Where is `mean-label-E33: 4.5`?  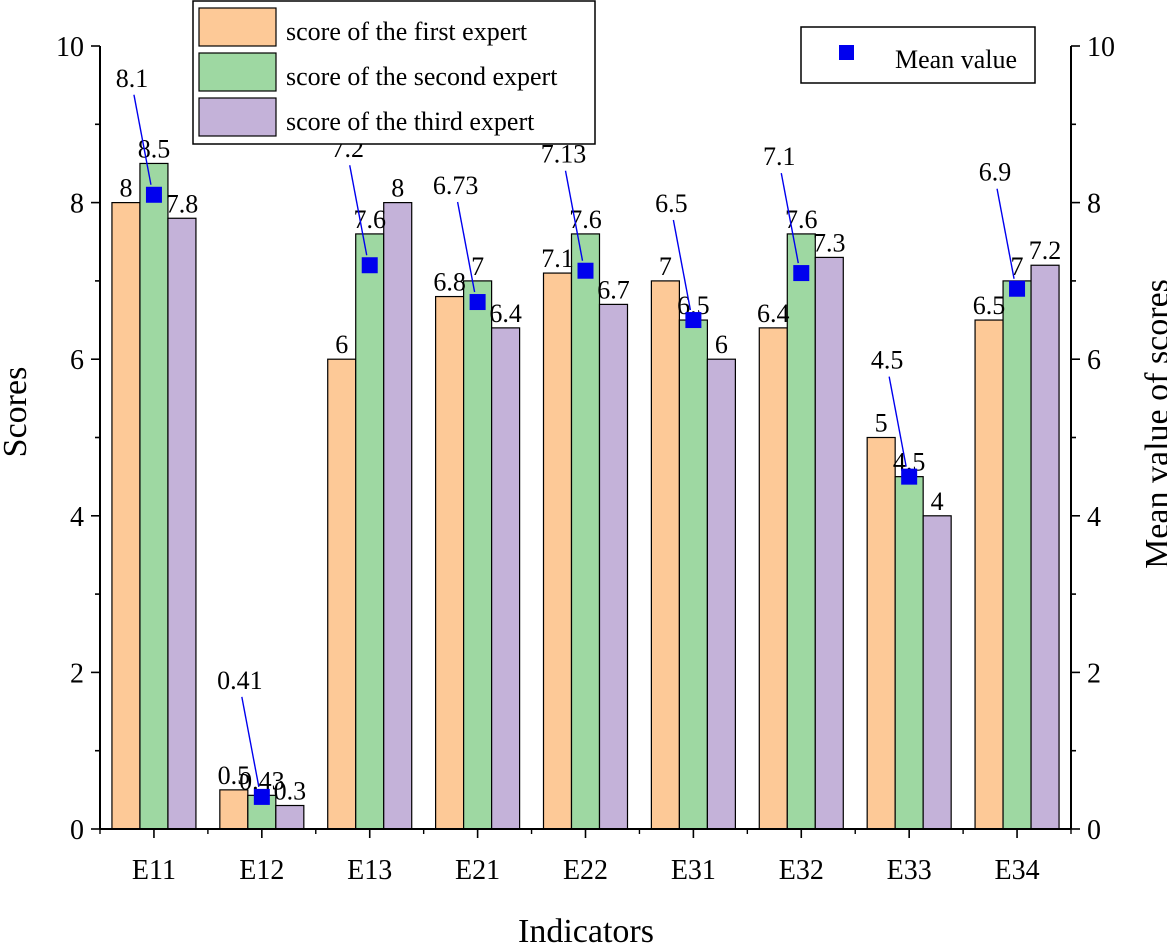
mean-label-E33: 4.5 is located at coordinates (887, 360).